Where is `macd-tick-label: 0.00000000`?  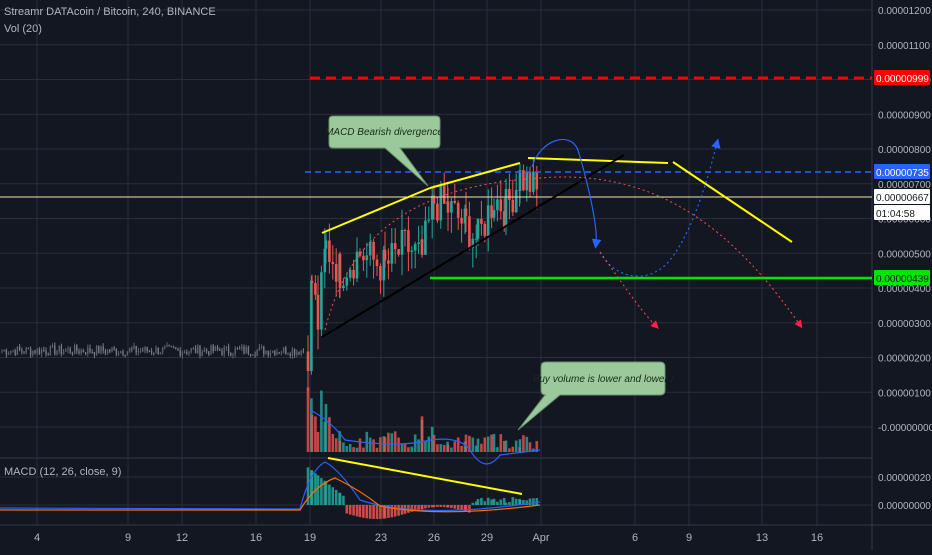
macd-tick-label: 0.00000000 is located at coordinates (904, 506).